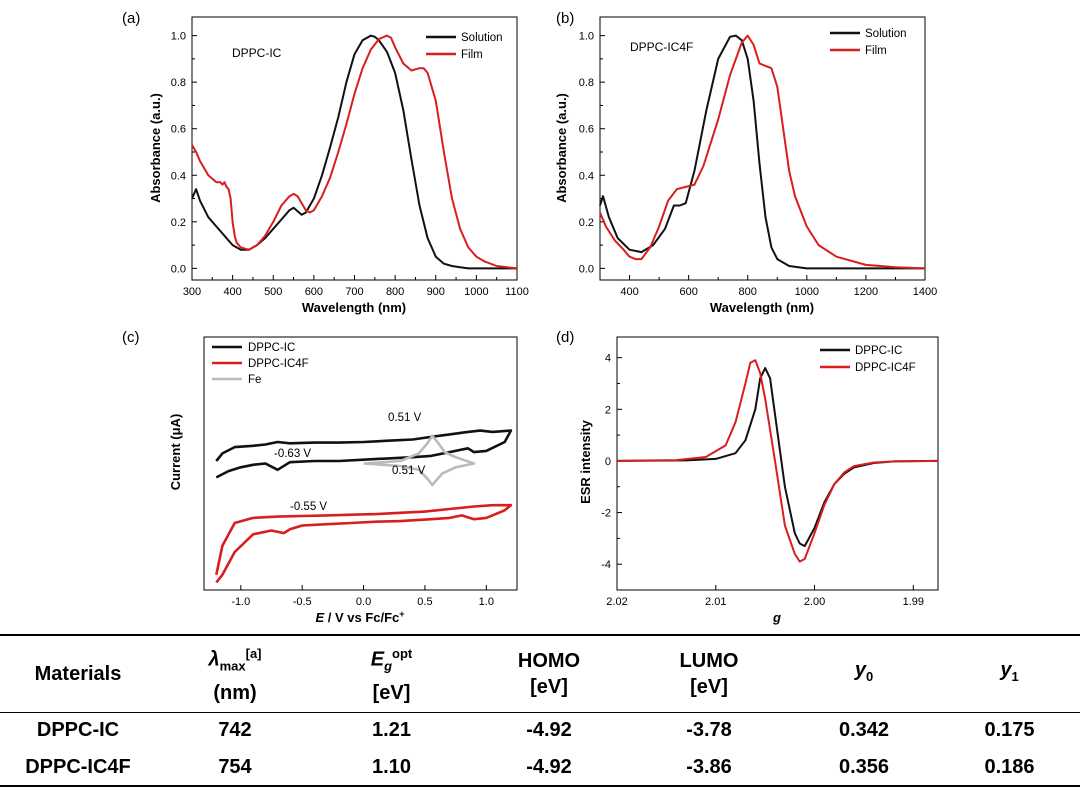  I want to click on series-line-b-film, so click(762, 152).